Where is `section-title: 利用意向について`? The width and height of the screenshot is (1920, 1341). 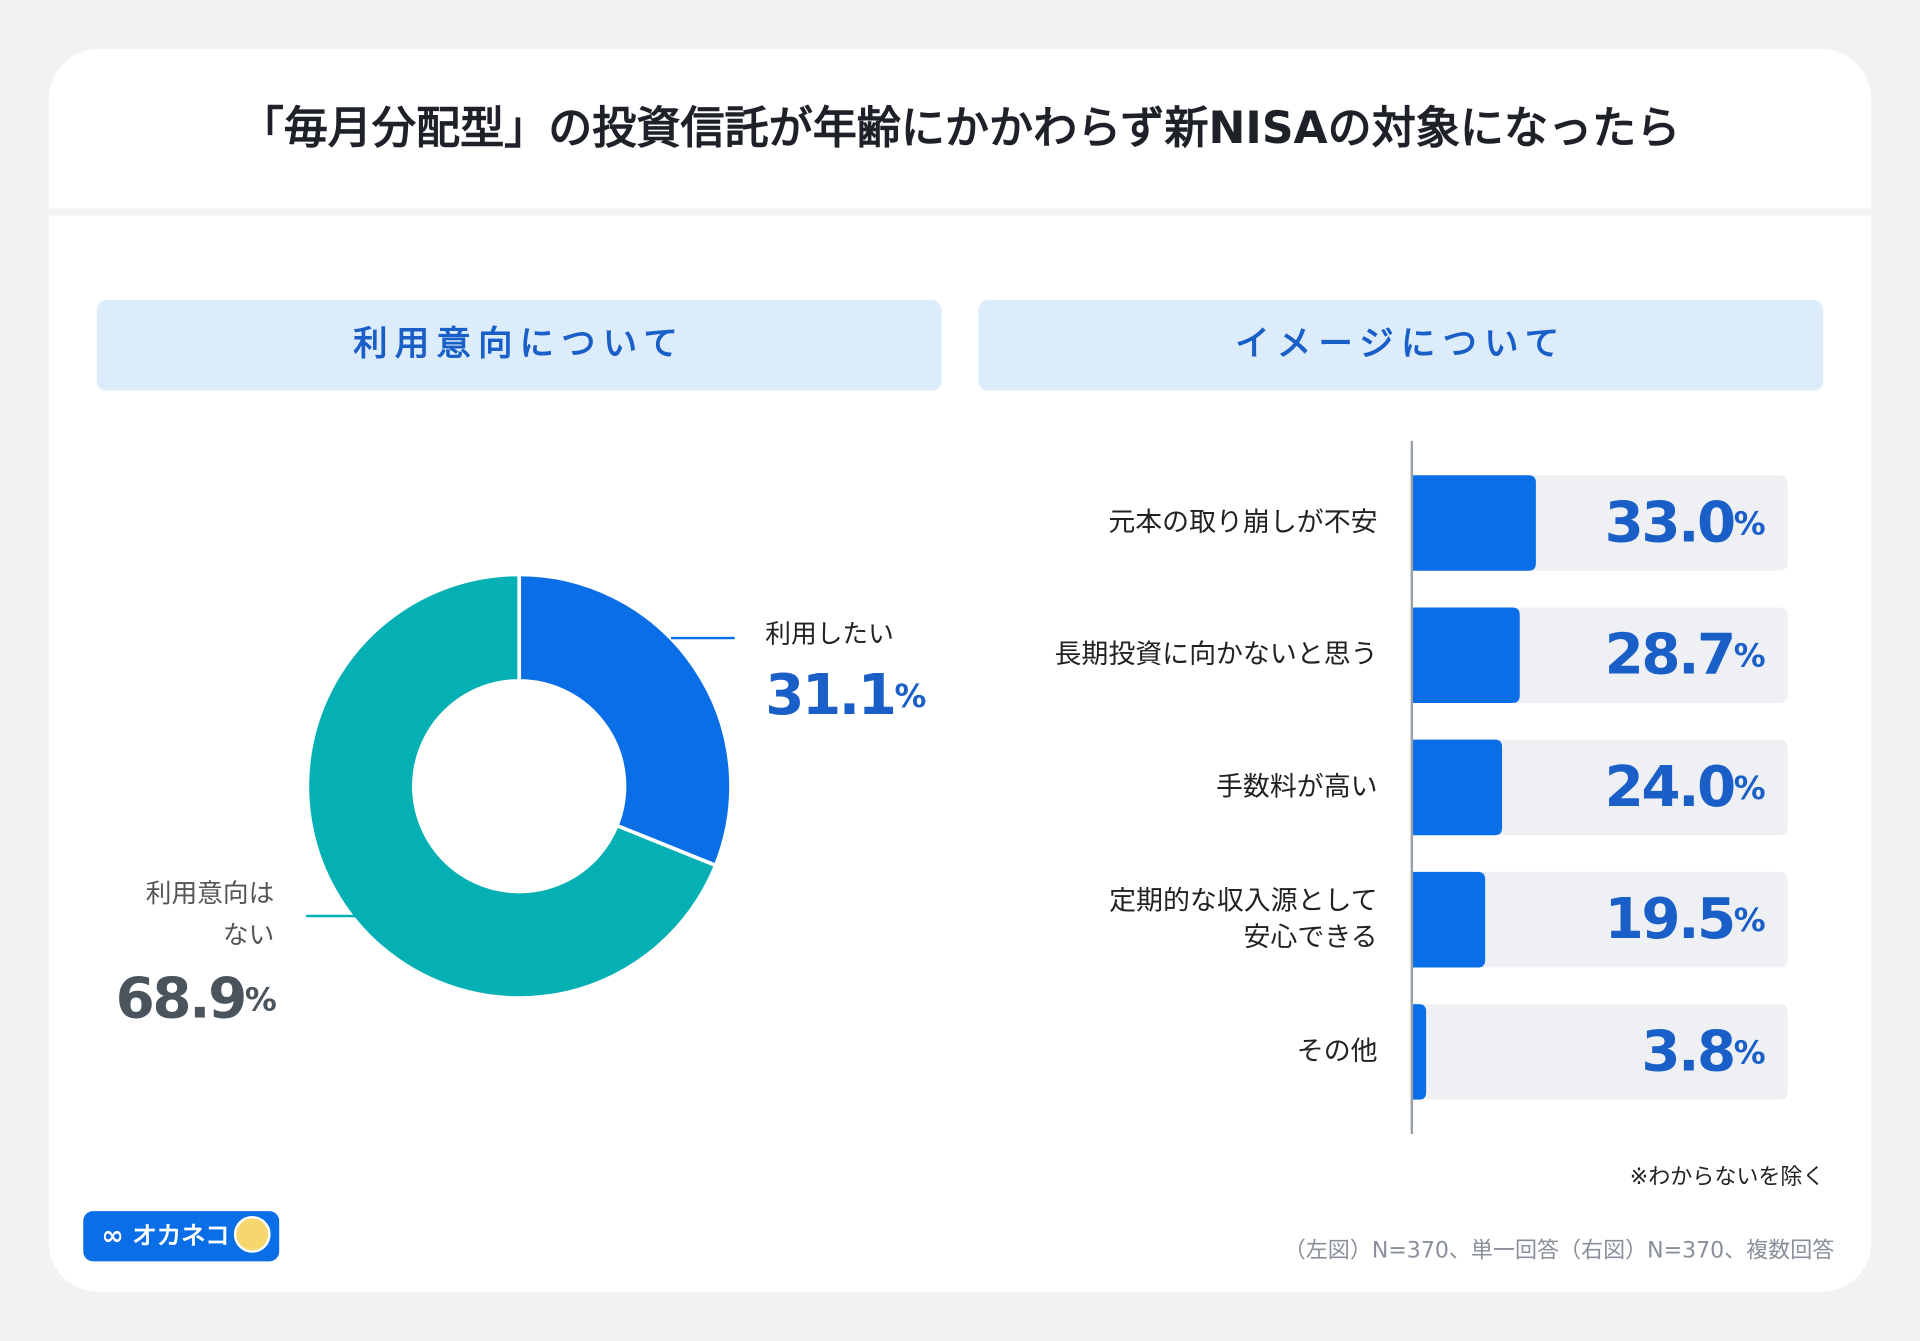 section-title: 利用意向について is located at coordinates (519, 344).